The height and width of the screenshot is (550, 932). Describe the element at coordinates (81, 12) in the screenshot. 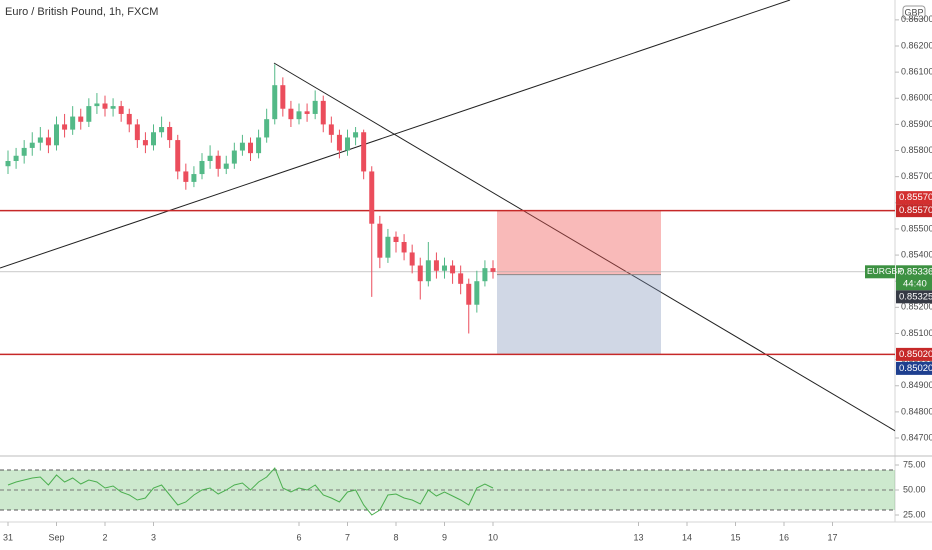

I see `chart-title: Euro / British Pound, 1h, FXCM` at that location.